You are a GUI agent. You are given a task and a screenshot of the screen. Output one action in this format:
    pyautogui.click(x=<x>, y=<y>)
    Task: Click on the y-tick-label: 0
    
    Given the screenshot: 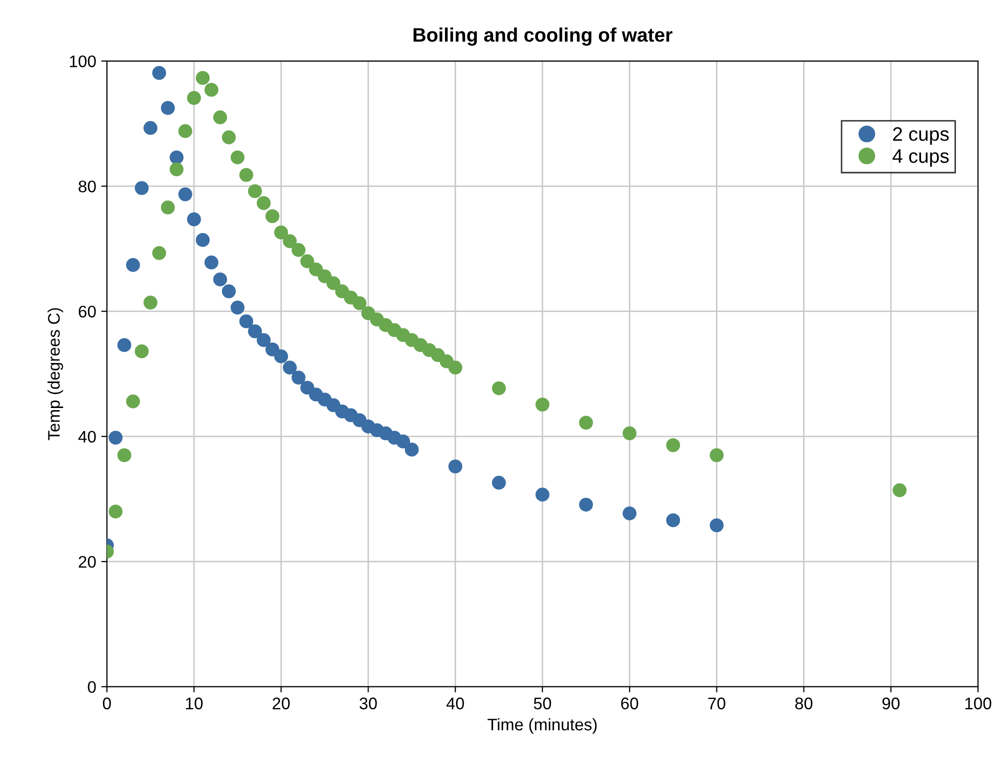 What is the action you would take?
    pyautogui.click(x=92, y=687)
    